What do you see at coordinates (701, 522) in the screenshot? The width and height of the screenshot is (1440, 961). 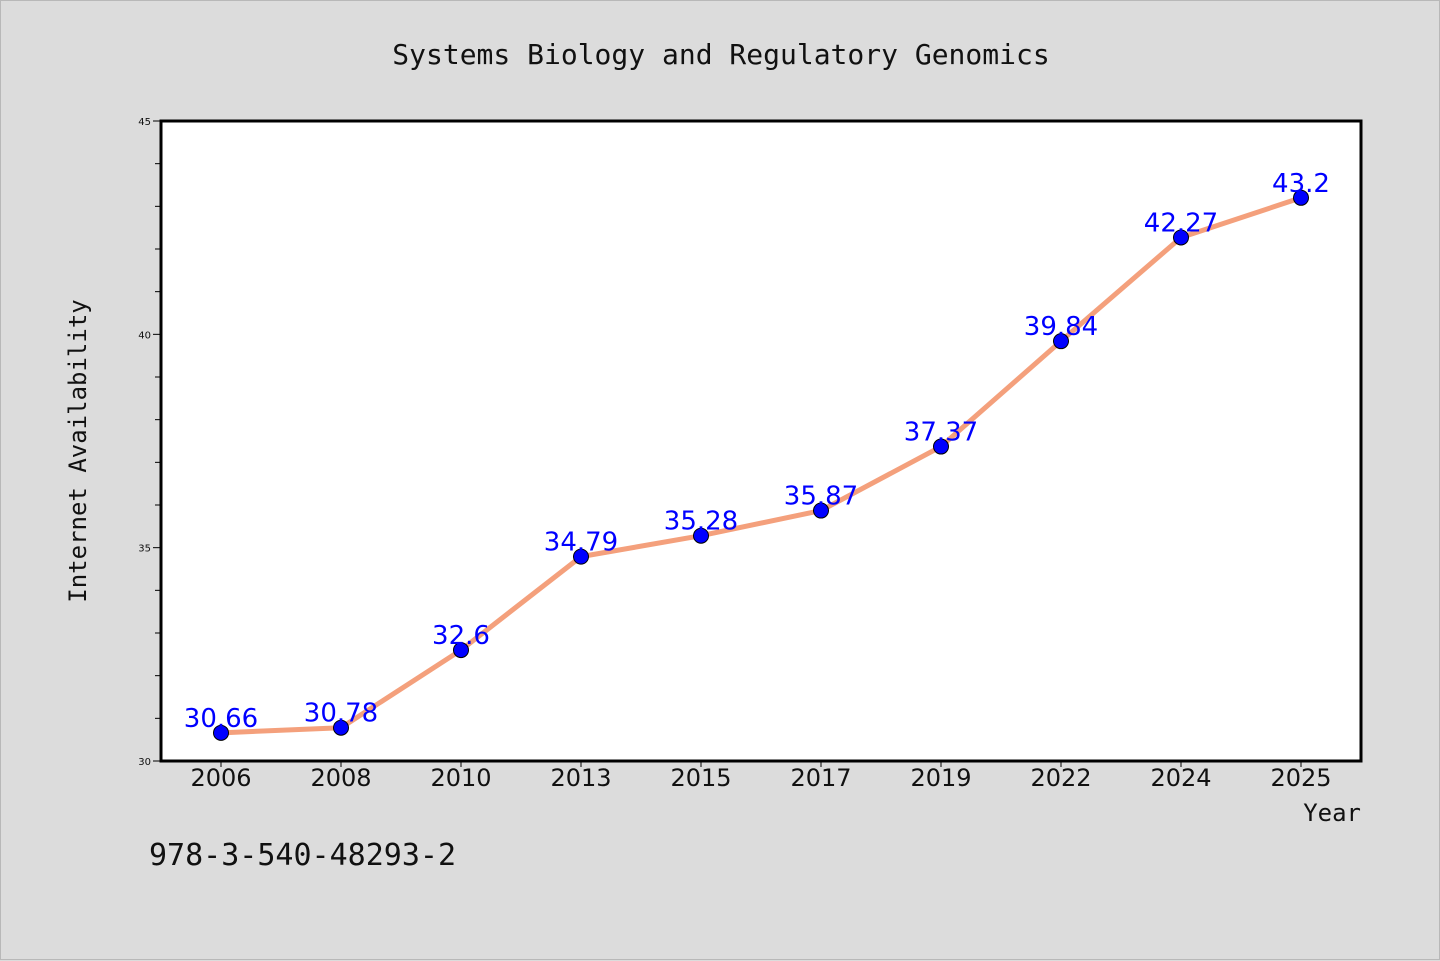 I see `data-label: 35.28` at bounding box center [701, 522].